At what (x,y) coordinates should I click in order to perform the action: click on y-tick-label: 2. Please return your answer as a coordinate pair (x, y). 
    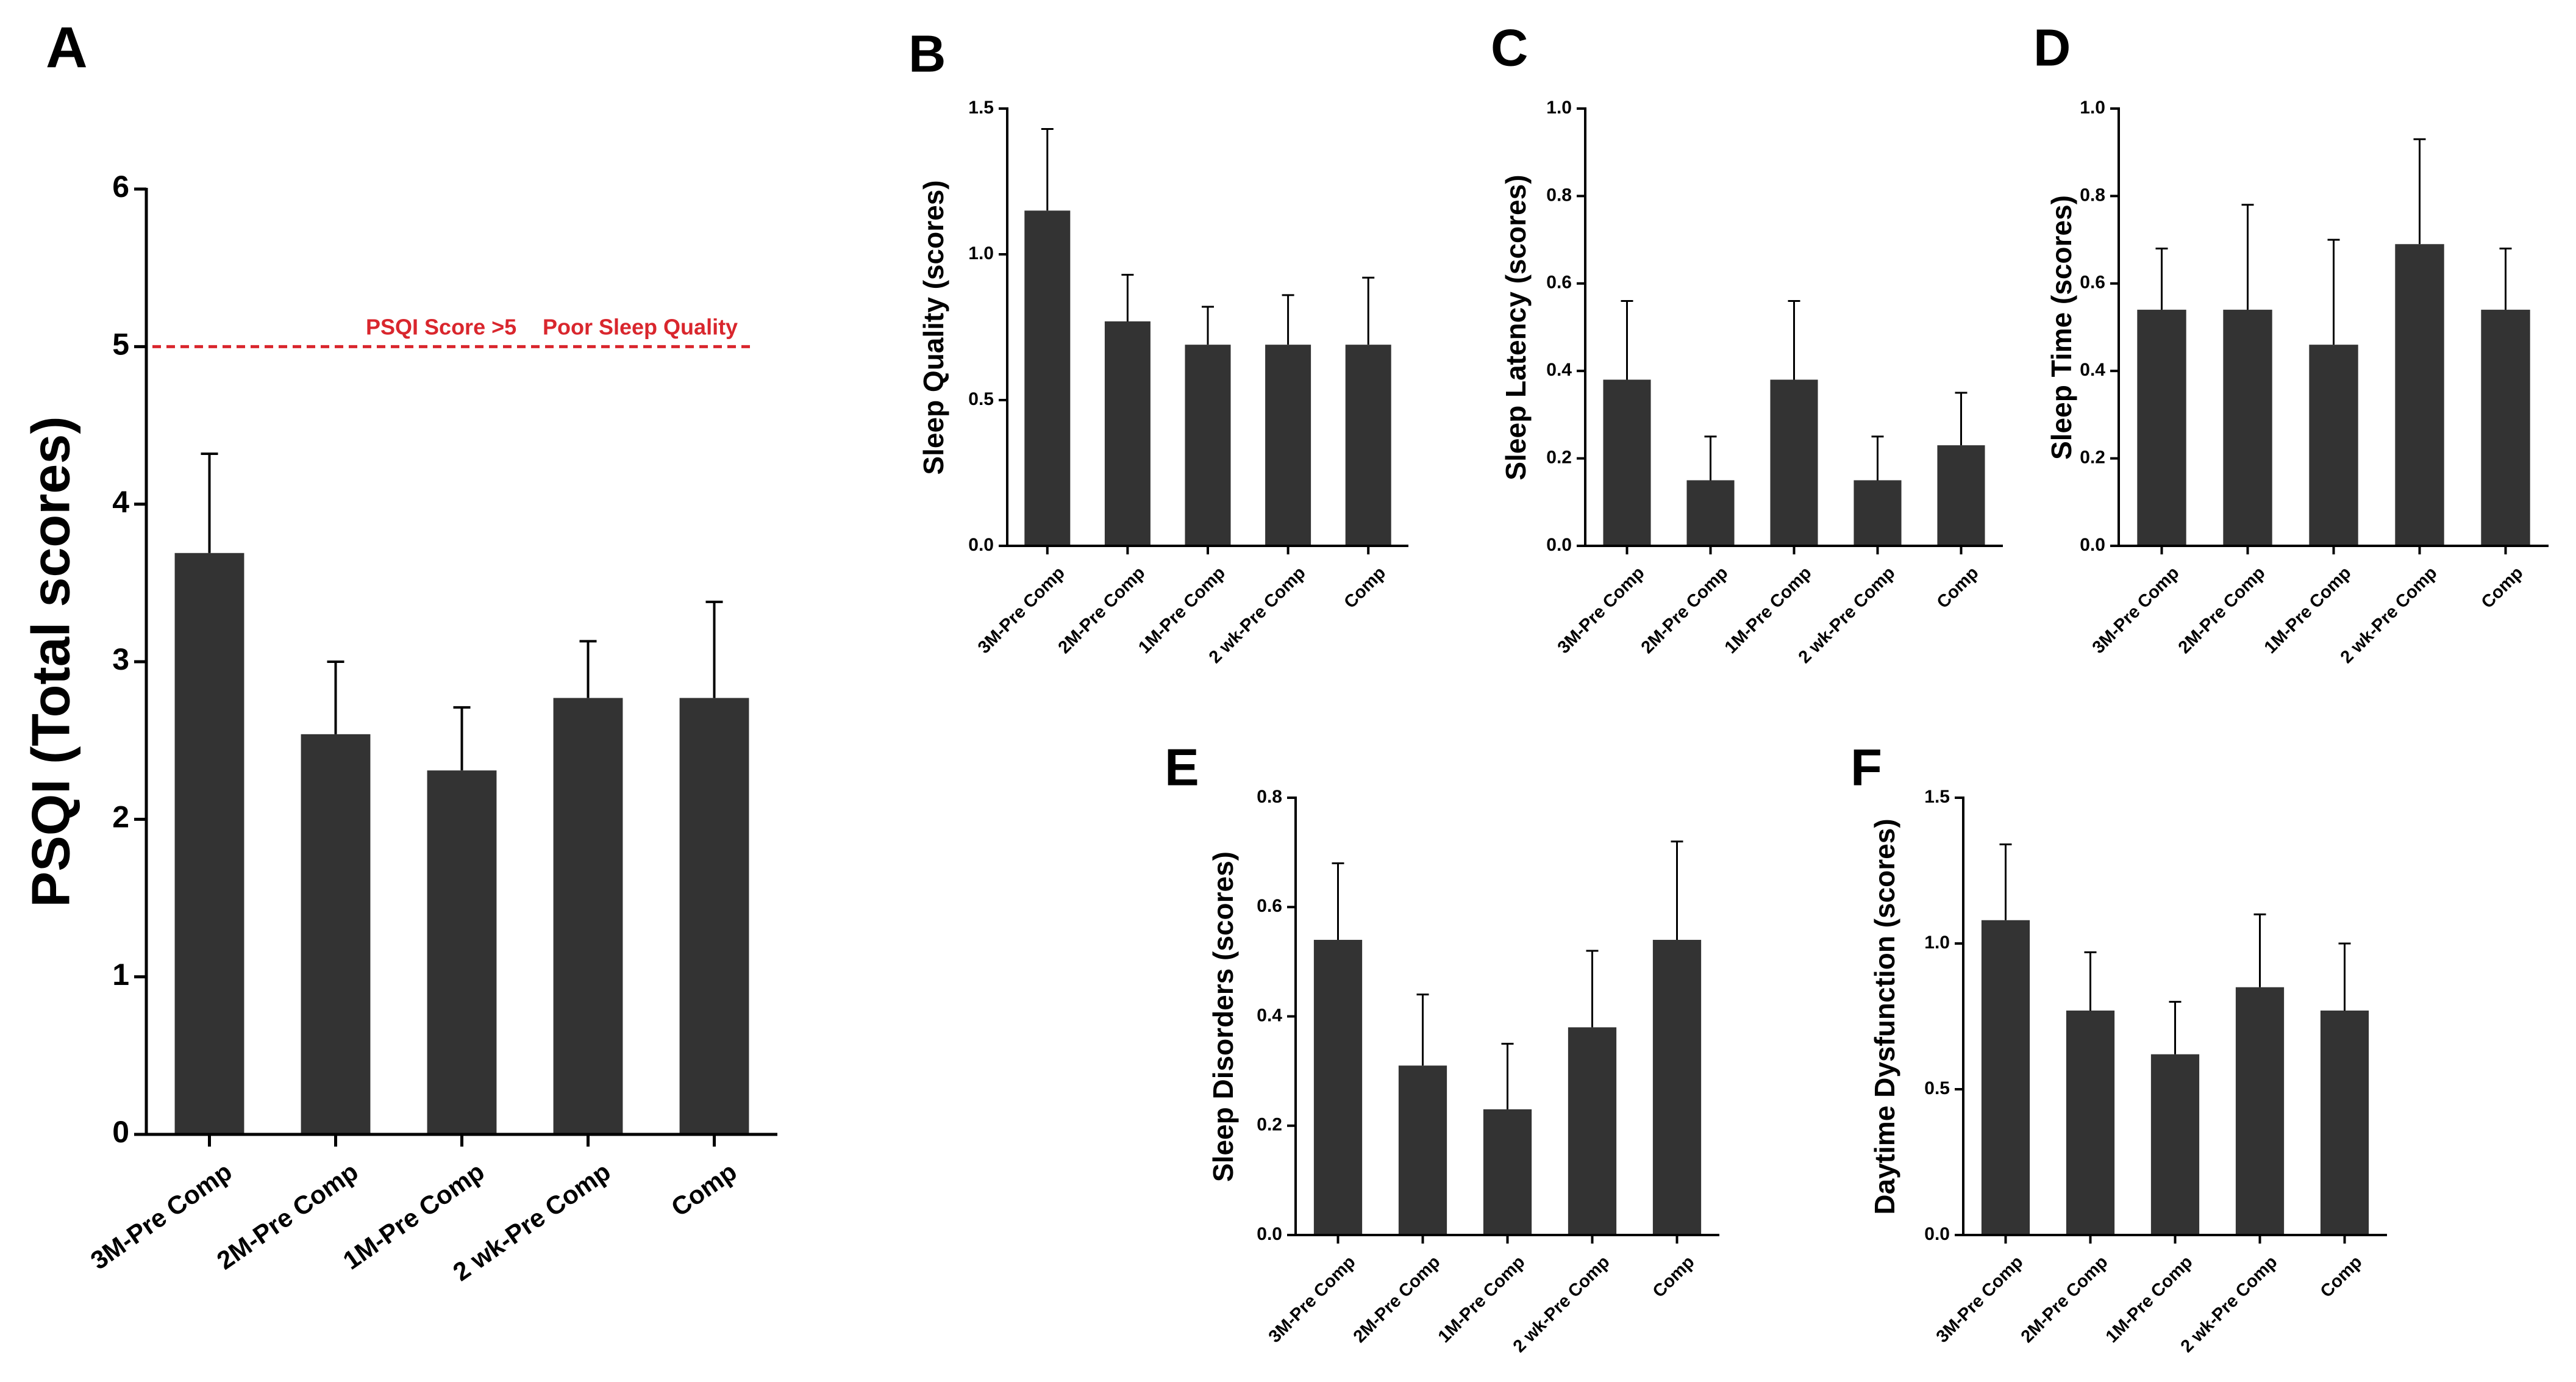
    Looking at the image, I should click on (121, 817).